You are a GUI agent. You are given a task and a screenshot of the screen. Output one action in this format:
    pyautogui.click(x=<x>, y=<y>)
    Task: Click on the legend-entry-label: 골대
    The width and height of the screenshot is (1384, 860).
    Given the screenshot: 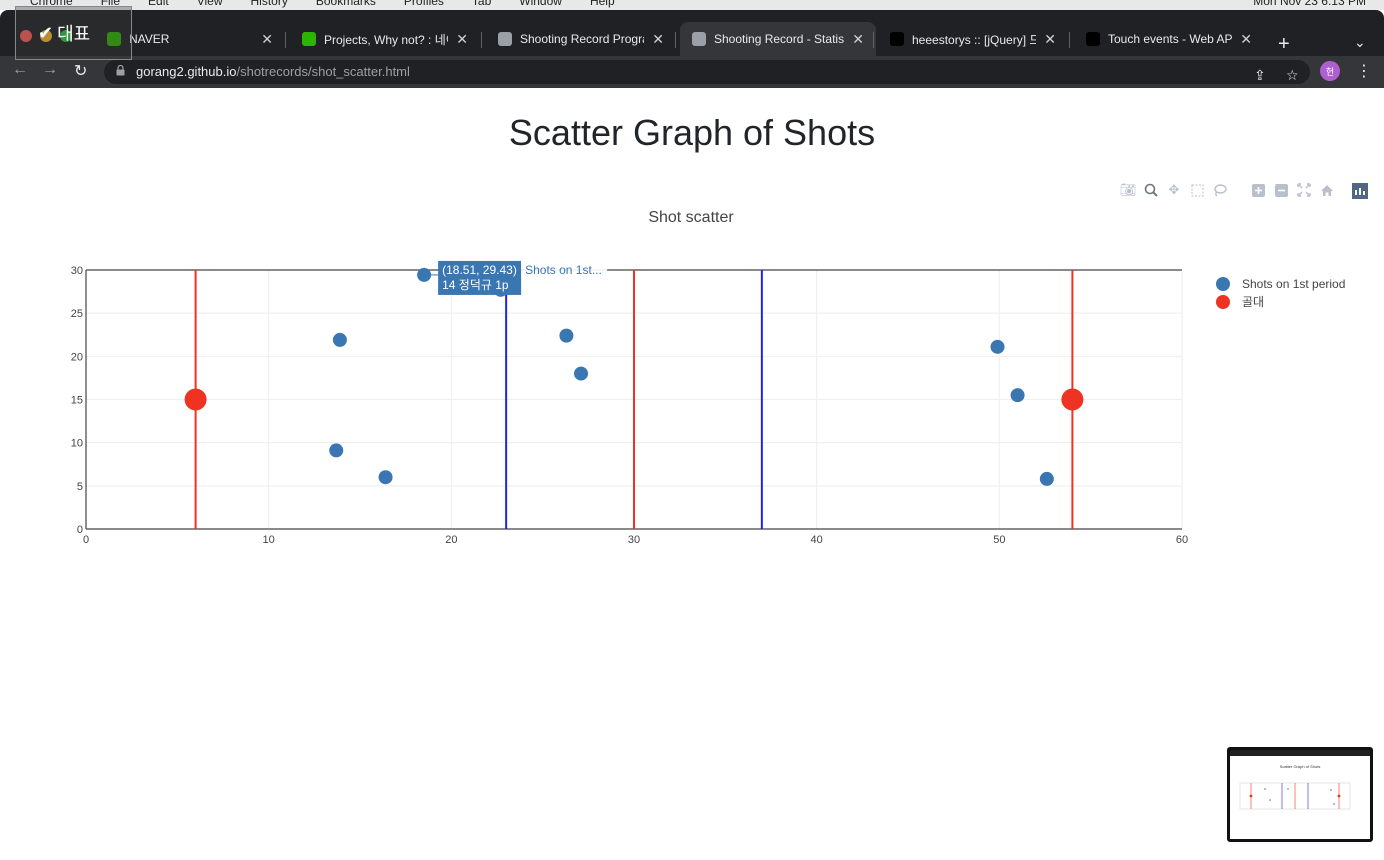 What is the action you would take?
    pyautogui.click(x=1253, y=302)
    